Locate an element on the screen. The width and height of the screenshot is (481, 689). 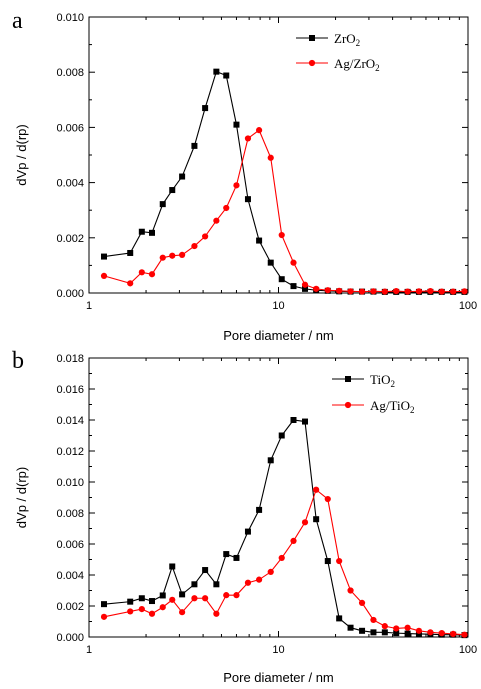
x-tick-label: 10 is located at coordinates (278, 650).